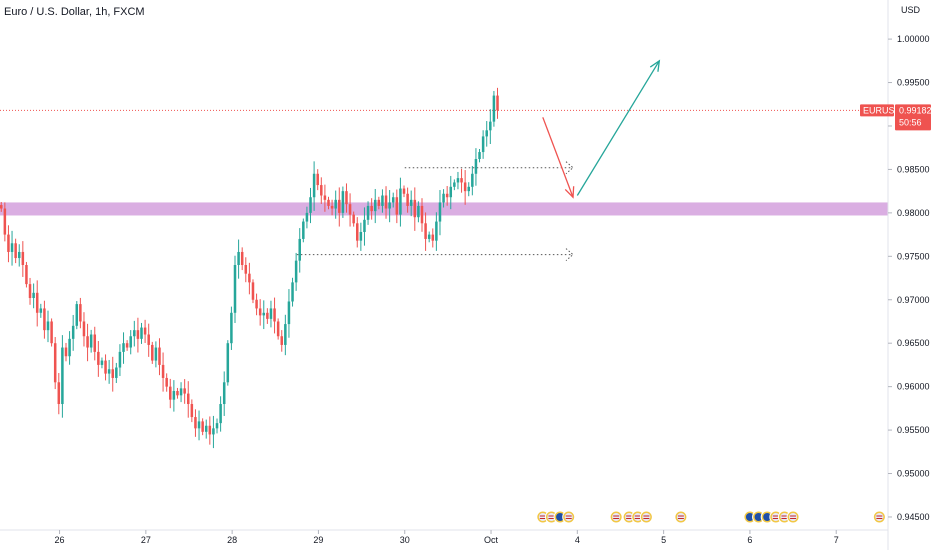 This screenshot has height=550, width=932. I want to click on down-arrow, so click(558, 157).